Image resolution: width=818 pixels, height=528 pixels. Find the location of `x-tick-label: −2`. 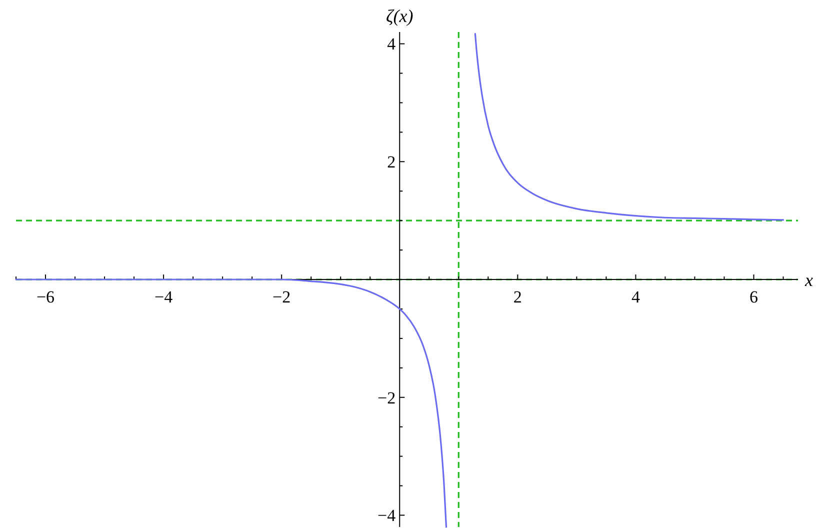

x-tick-label: −2 is located at coordinates (281, 297).